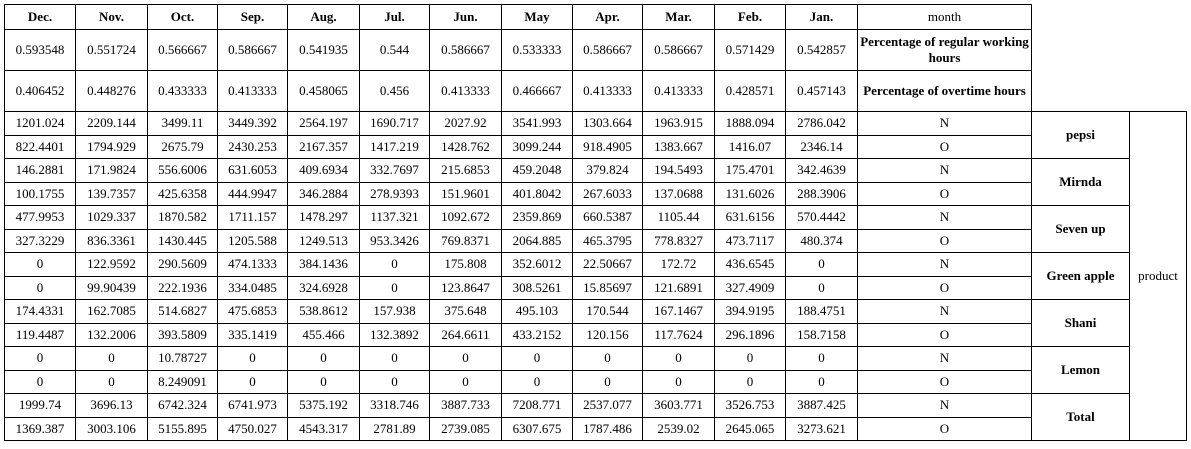 The width and height of the screenshot is (1191, 449). Describe the element at coordinates (821, 123) in the screenshot. I see `value-cell: 2786.042` at that location.